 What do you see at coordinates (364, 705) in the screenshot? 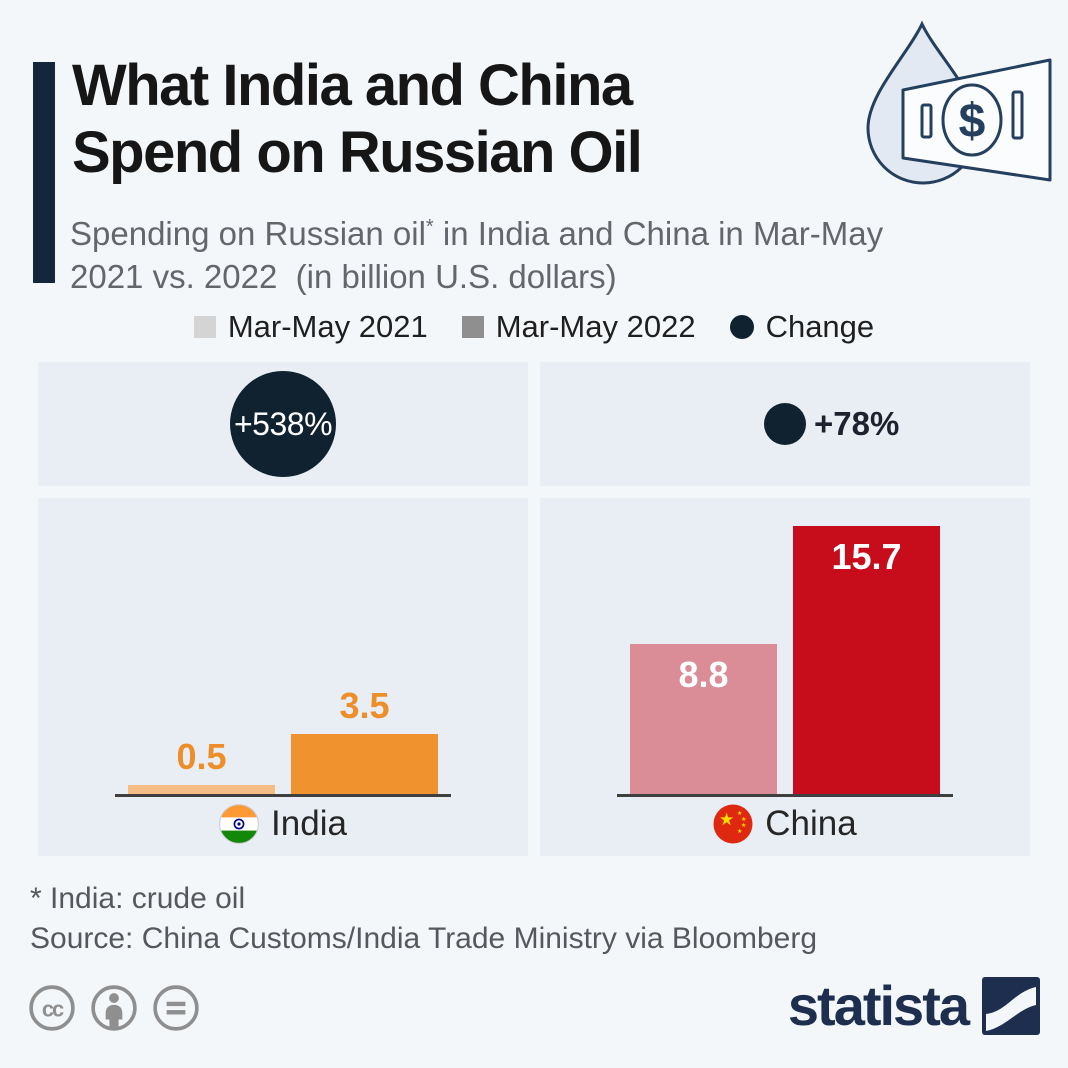
I see `india-2022-value-label: 3.5` at bounding box center [364, 705].